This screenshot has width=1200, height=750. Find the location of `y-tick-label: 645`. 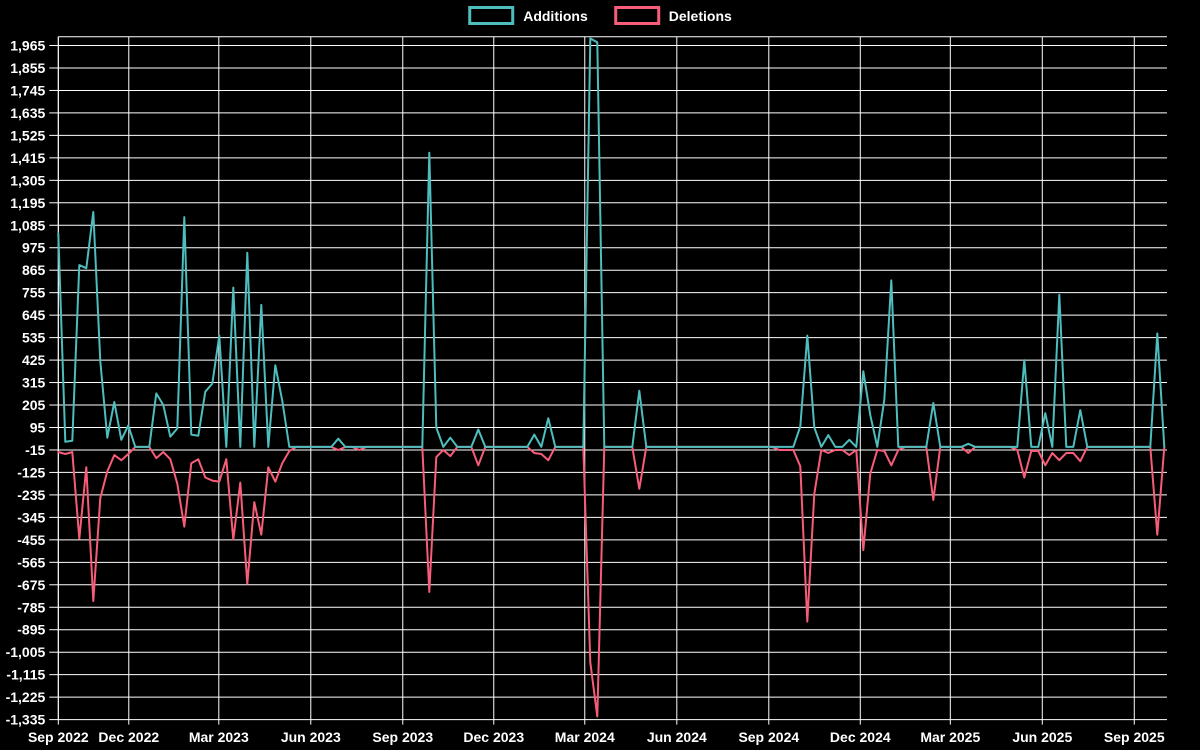

y-tick-label: 645 is located at coordinates (34, 315).